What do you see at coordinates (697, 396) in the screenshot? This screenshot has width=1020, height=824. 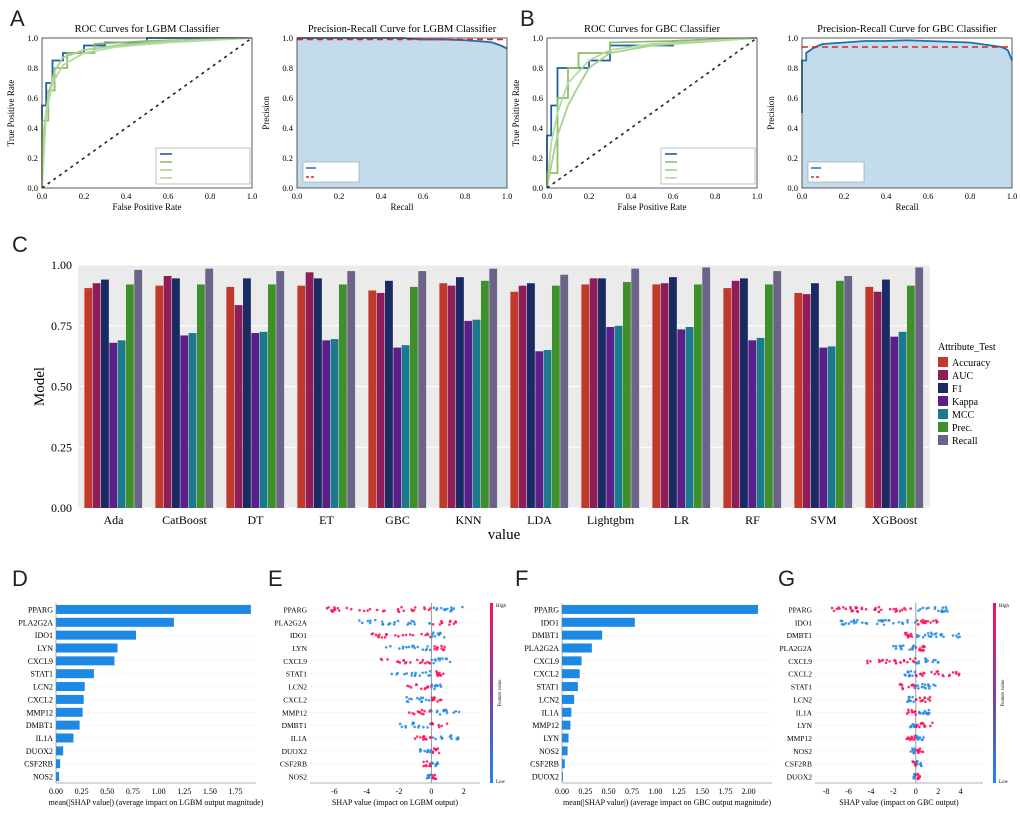 I see `bar-prec-lr` at bounding box center [697, 396].